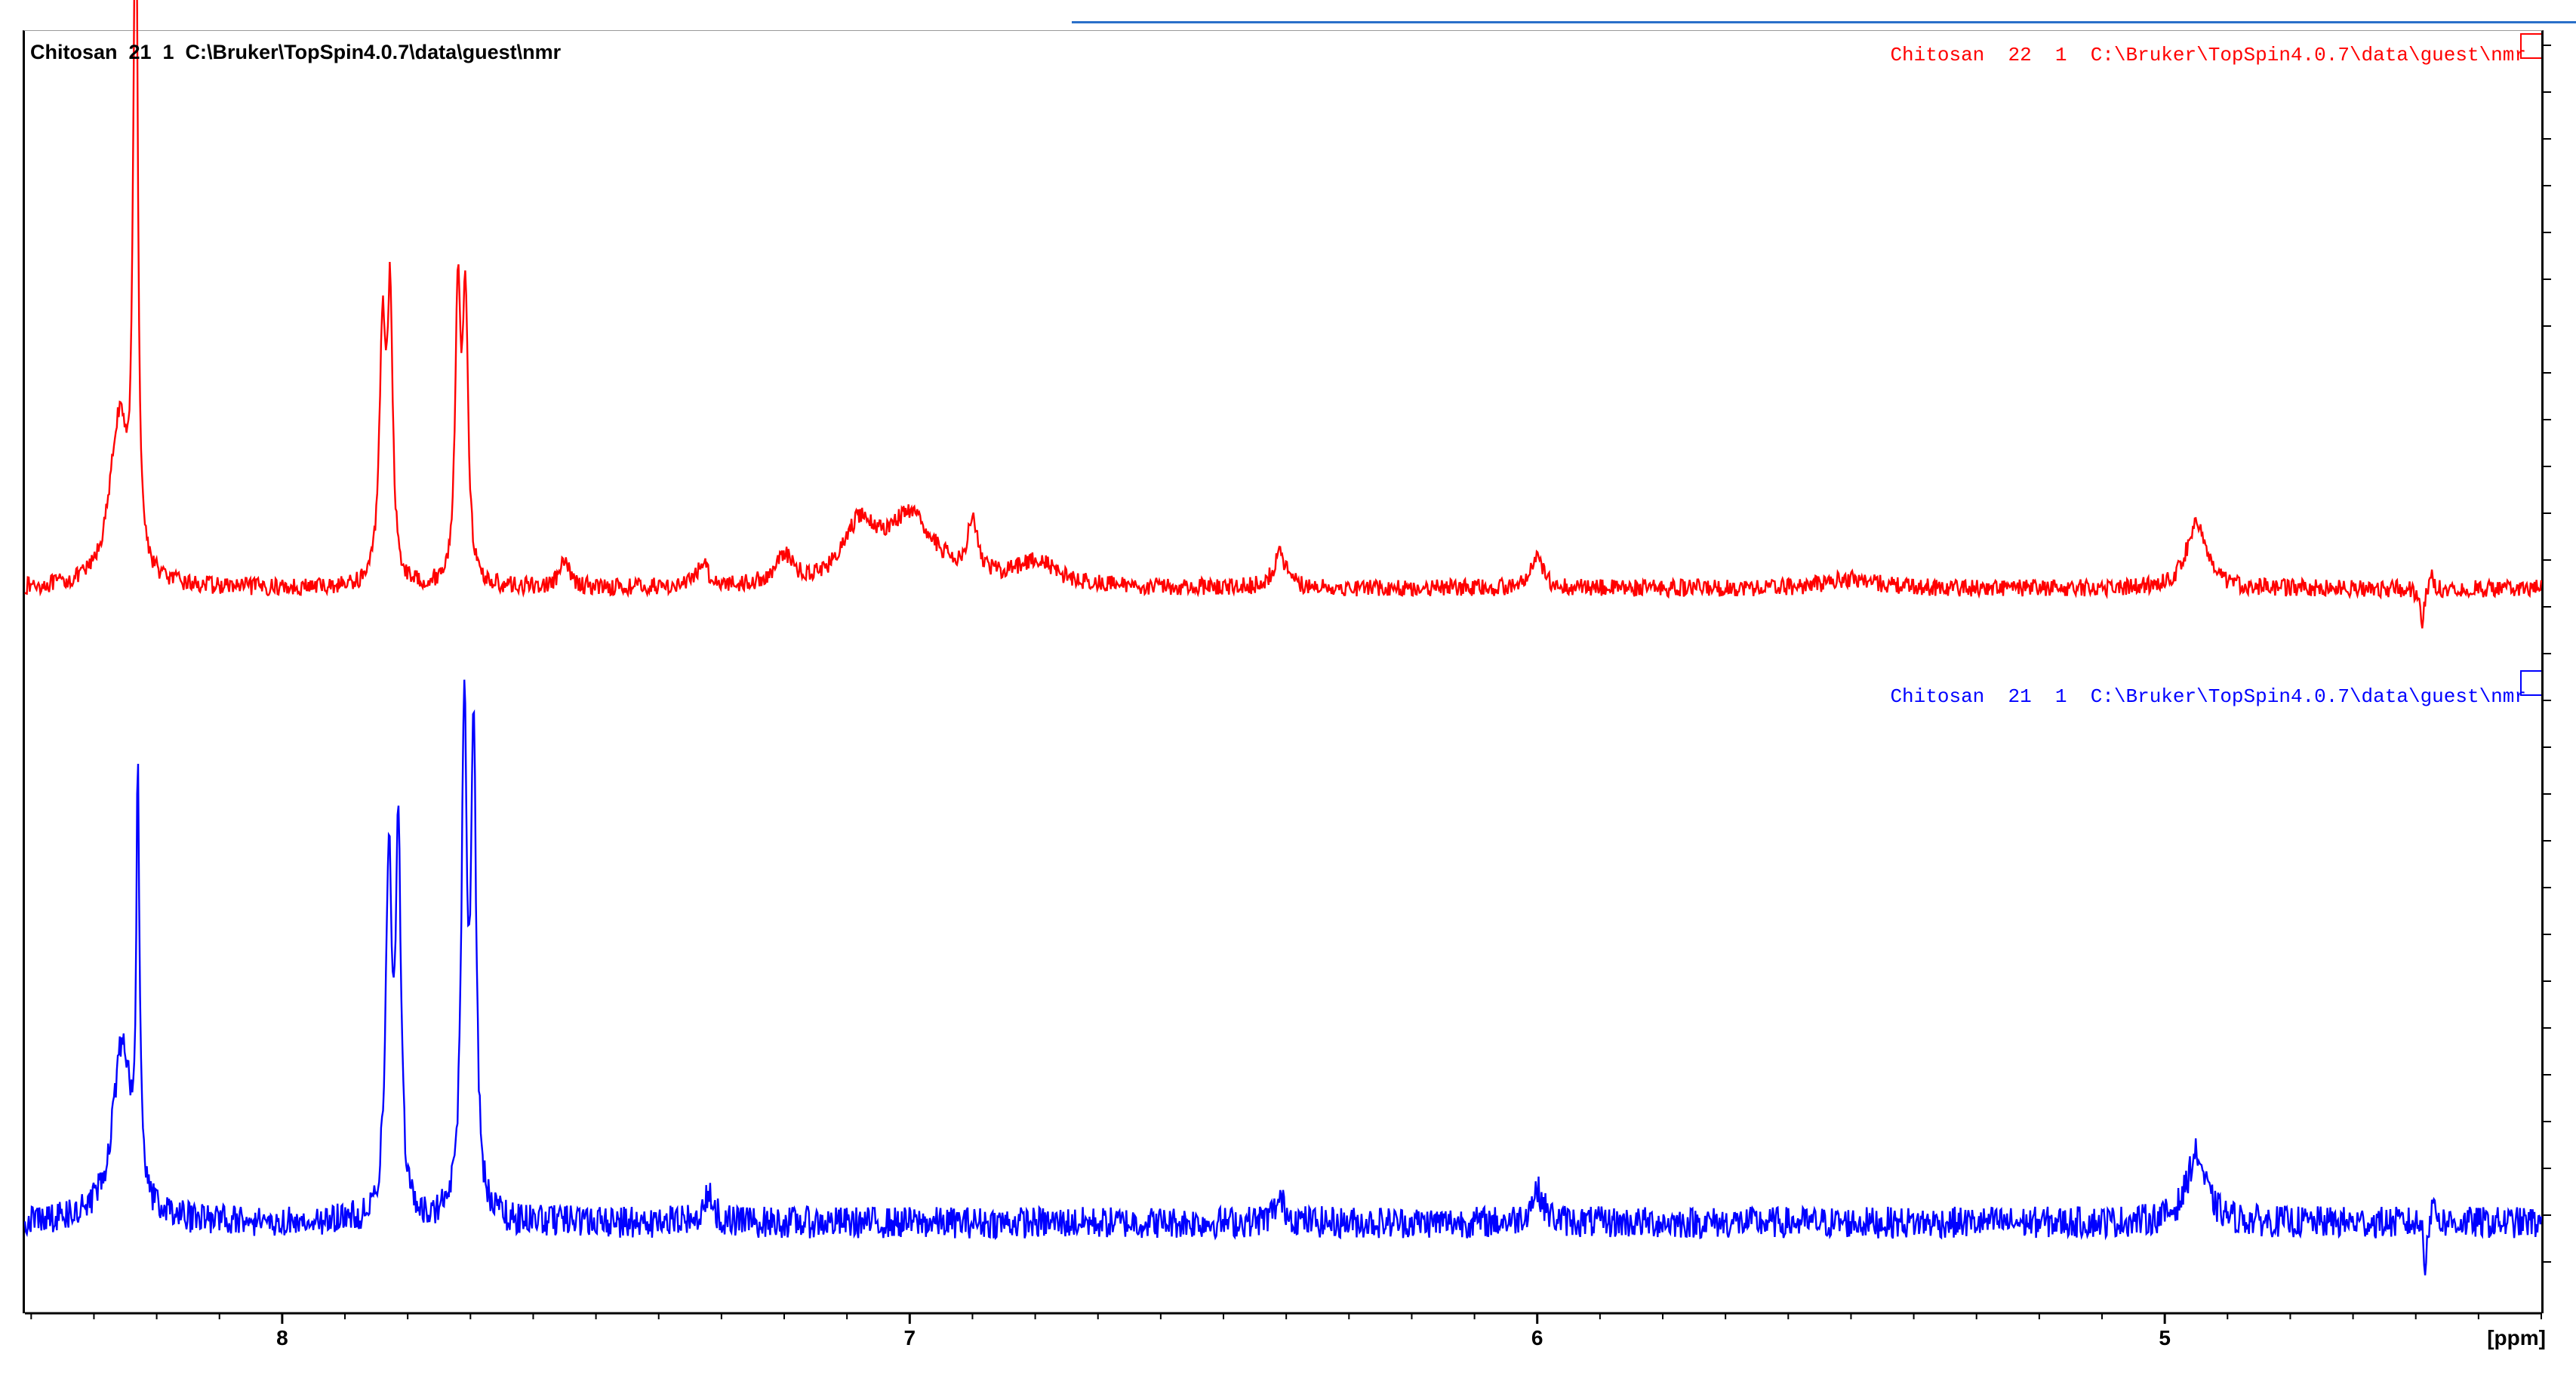  Describe the element at coordinates (1283, 1318) in the screenshot. I see `x-axis` at that location.